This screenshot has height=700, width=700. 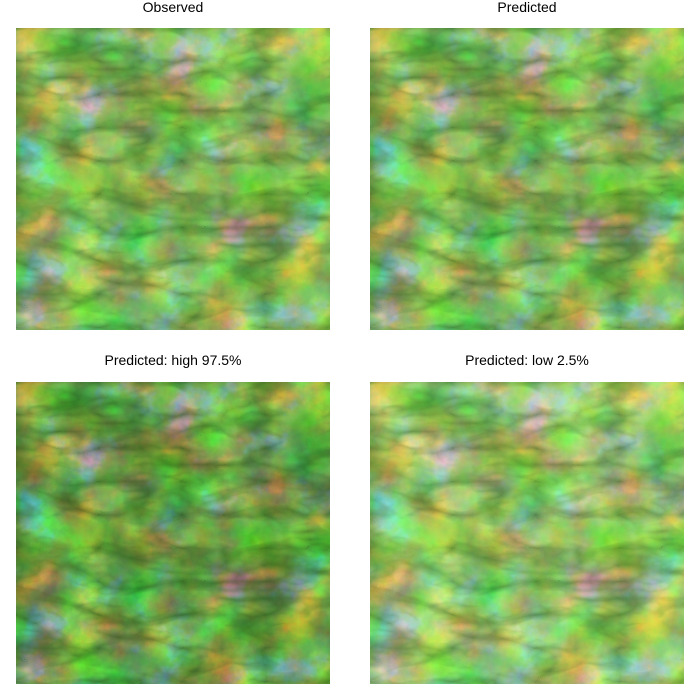 I want to click on panel-title-predicted: Predicted, so click(x=527, y=7).